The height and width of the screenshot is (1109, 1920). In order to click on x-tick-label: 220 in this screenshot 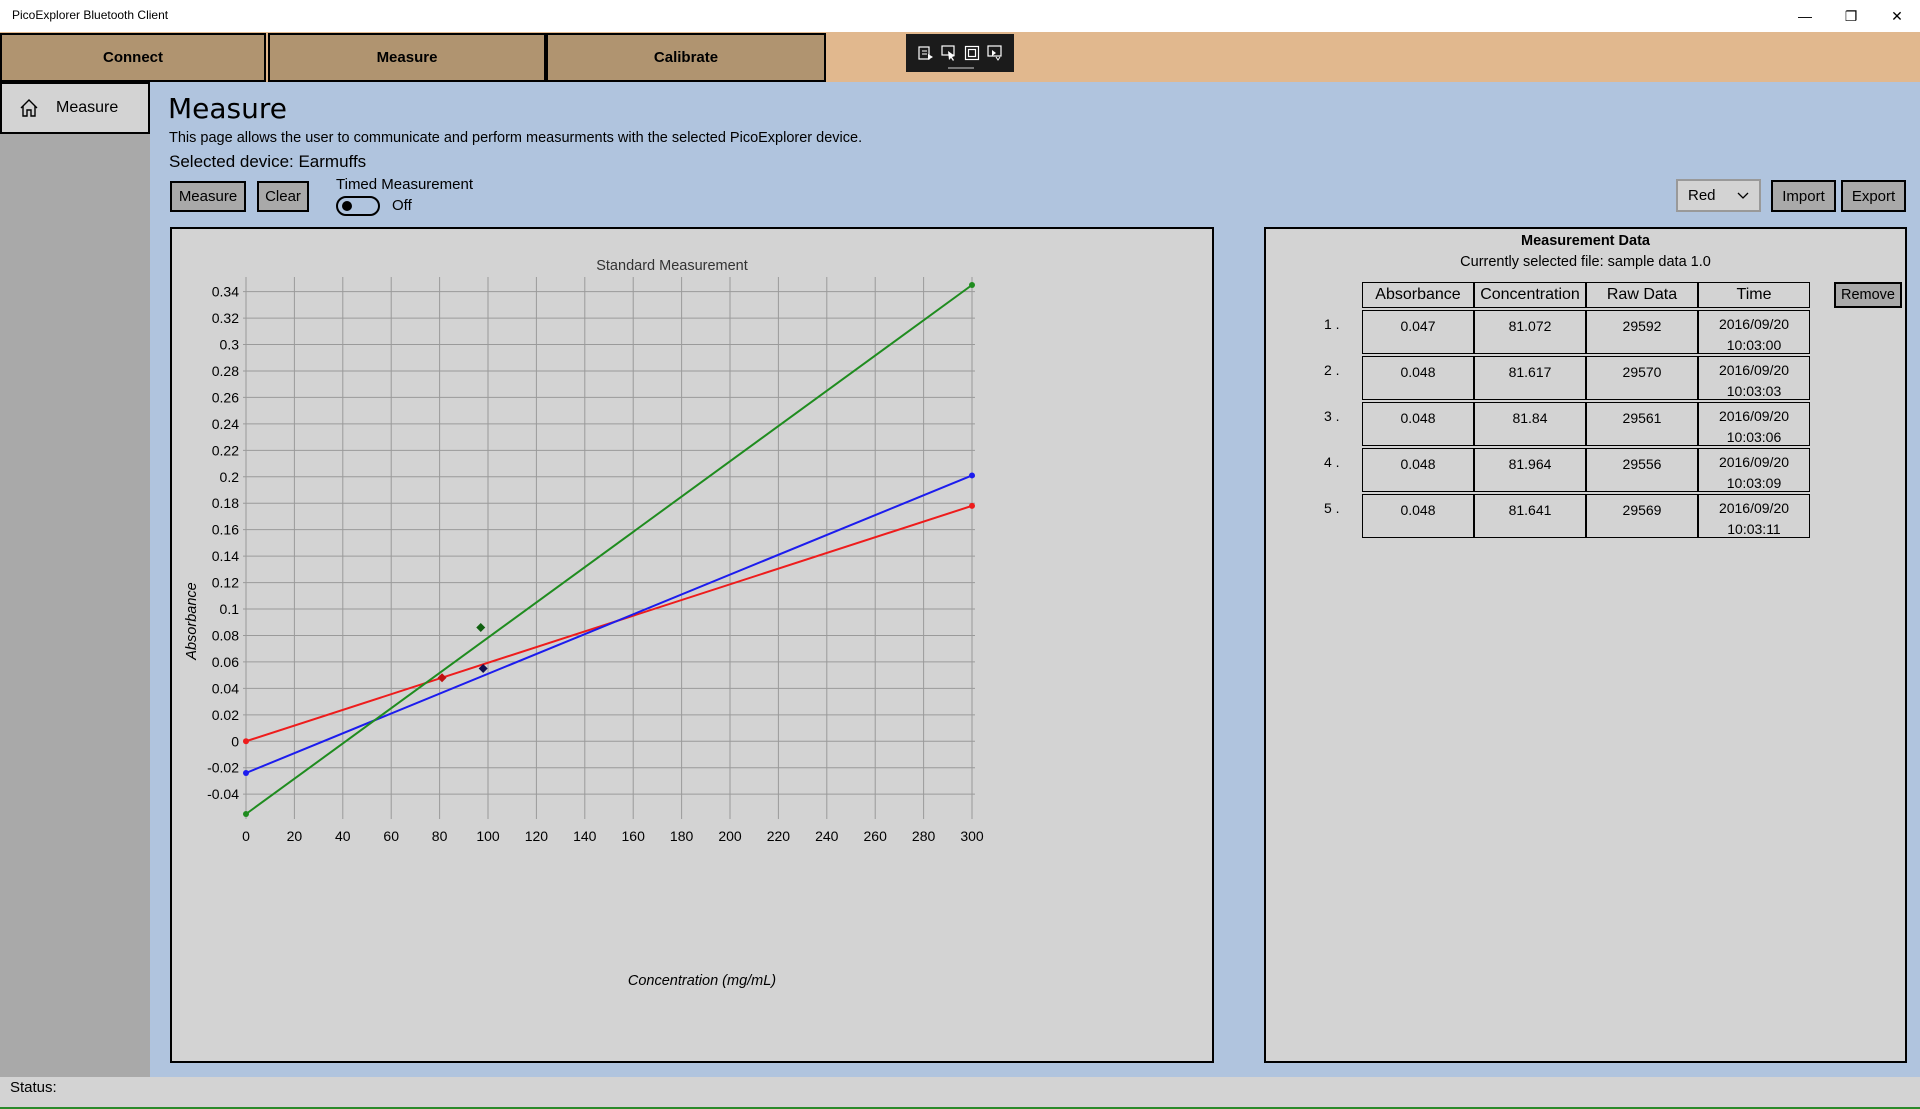, I will do `click(779, 836)`.